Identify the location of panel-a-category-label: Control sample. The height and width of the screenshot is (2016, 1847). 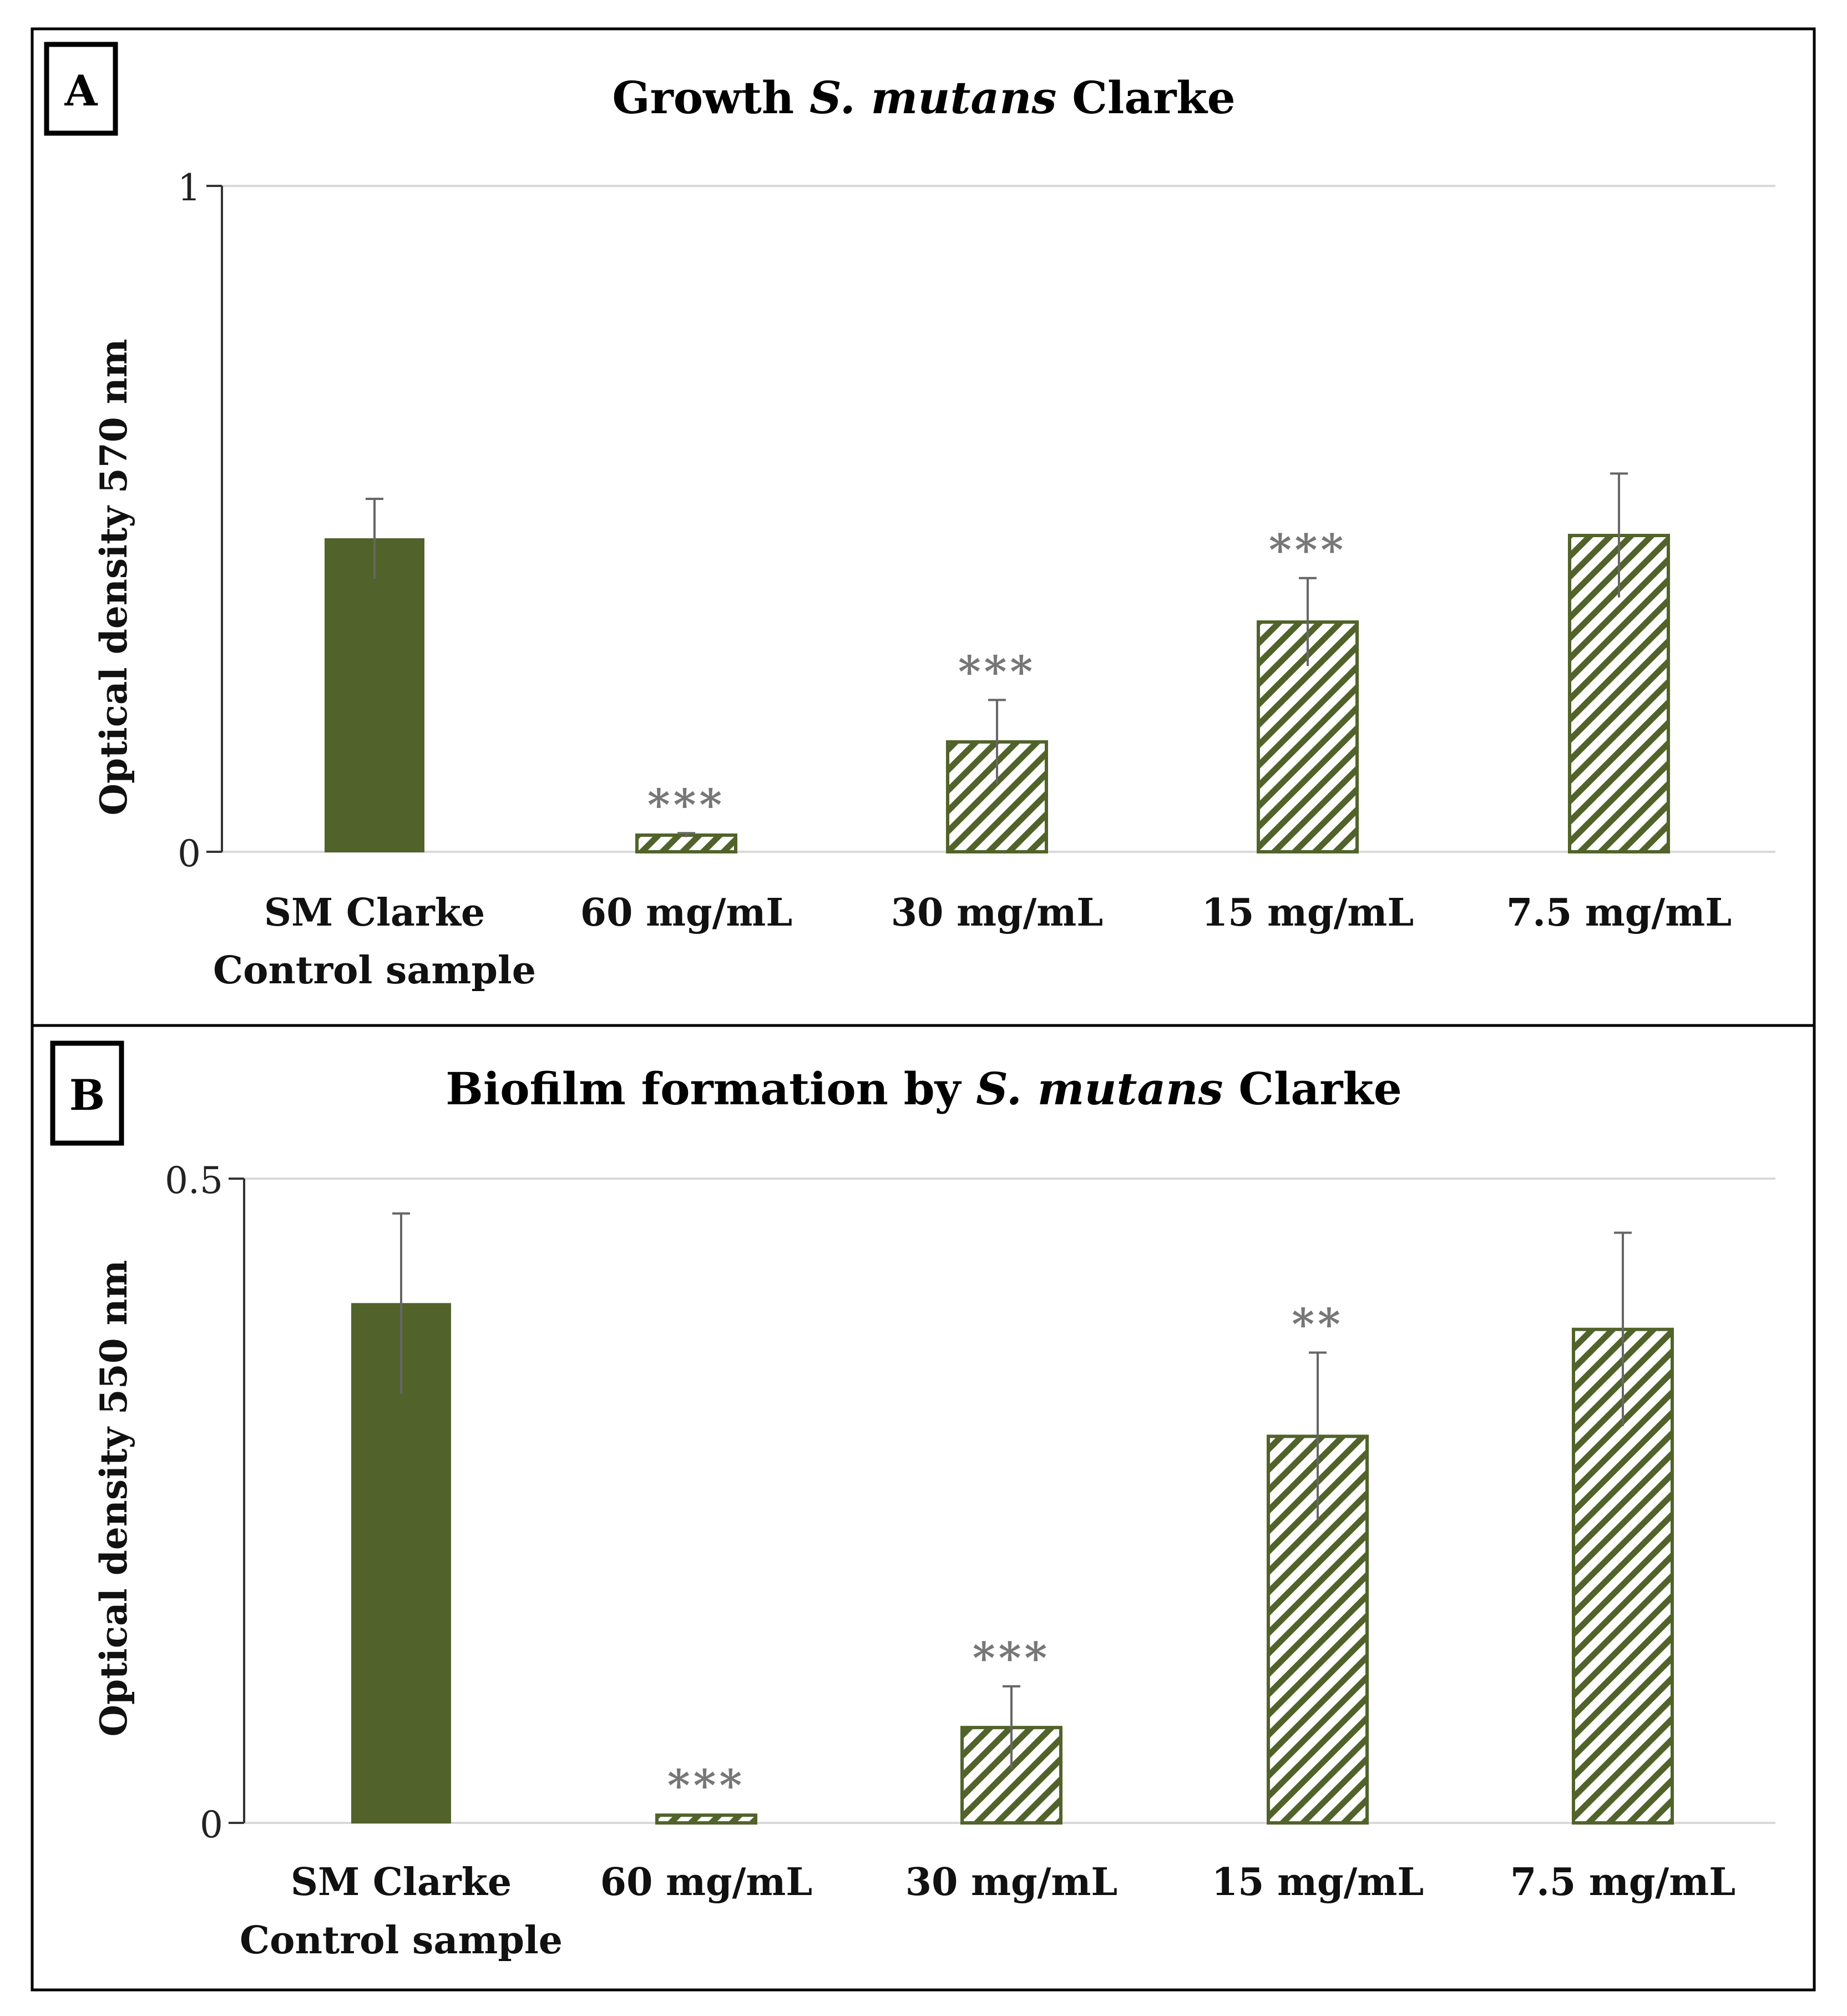
(375, 970).